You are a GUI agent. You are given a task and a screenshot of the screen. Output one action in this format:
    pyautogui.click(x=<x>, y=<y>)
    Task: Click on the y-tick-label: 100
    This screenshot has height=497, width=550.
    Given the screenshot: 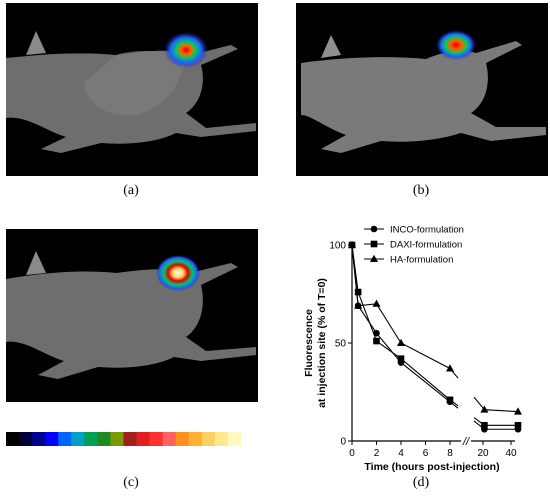 What is the action you would take?
    pyautogui.click(x=337, y=246)
    